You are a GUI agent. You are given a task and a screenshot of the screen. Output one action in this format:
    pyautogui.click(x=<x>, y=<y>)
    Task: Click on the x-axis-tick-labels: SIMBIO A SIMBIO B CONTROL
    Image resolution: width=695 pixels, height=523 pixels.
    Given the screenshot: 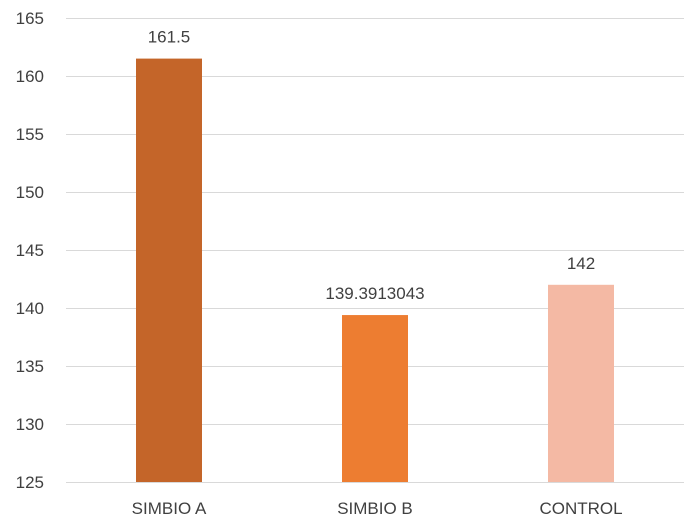 What is the action you would take?
    pyautogui.click(x=377, y=508)
    